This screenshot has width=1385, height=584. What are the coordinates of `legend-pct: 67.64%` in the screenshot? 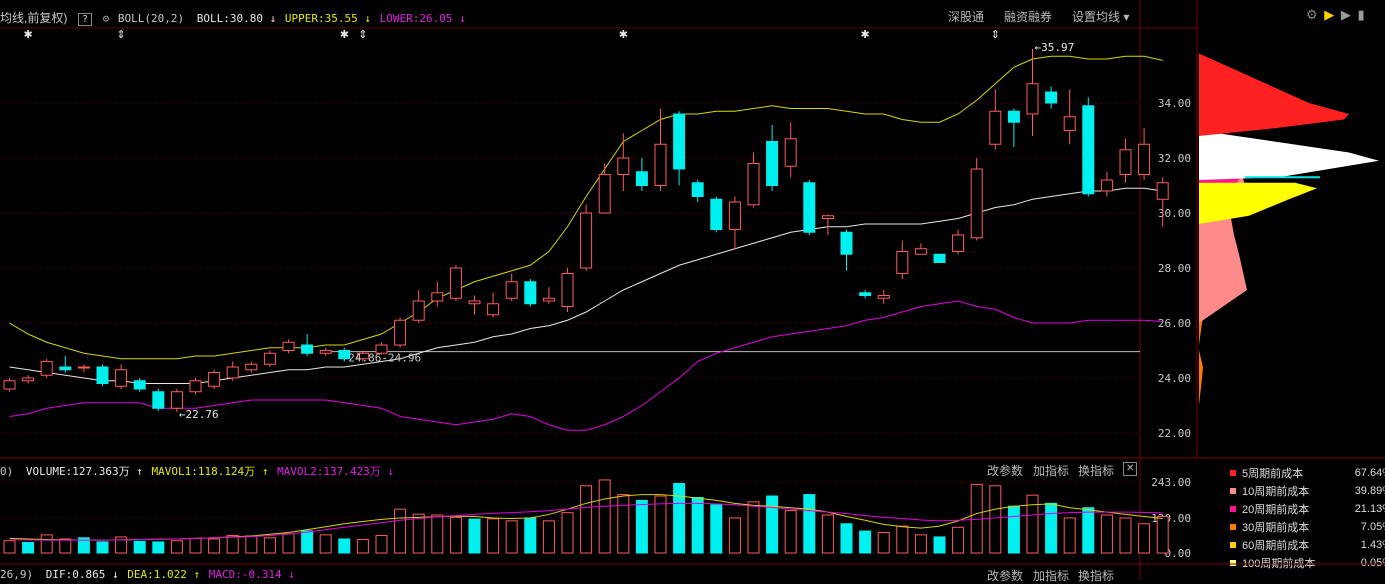 It's located at (1369, 473).